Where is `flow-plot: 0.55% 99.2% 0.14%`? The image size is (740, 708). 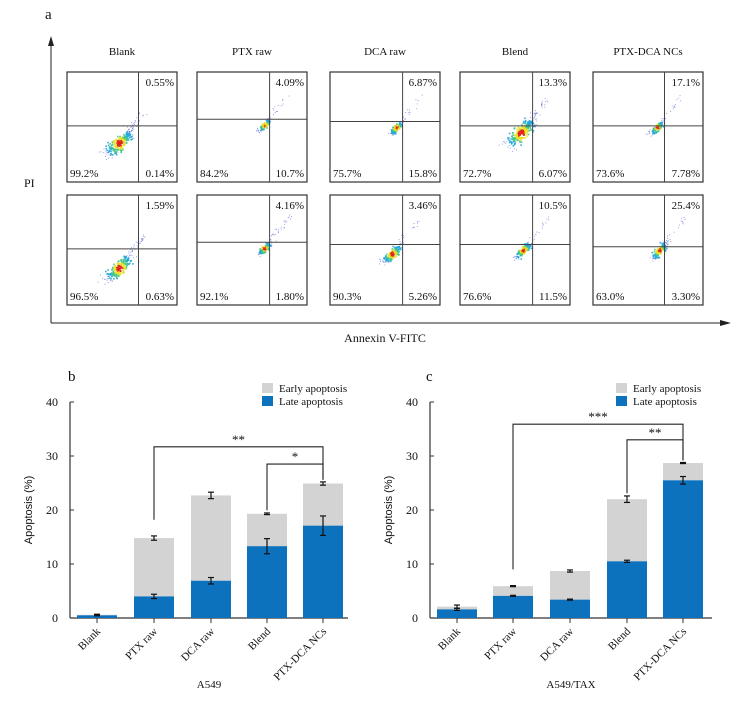 flow-plot: 0.55% 99.2% 0.14% is located at coordinates (122, 127).